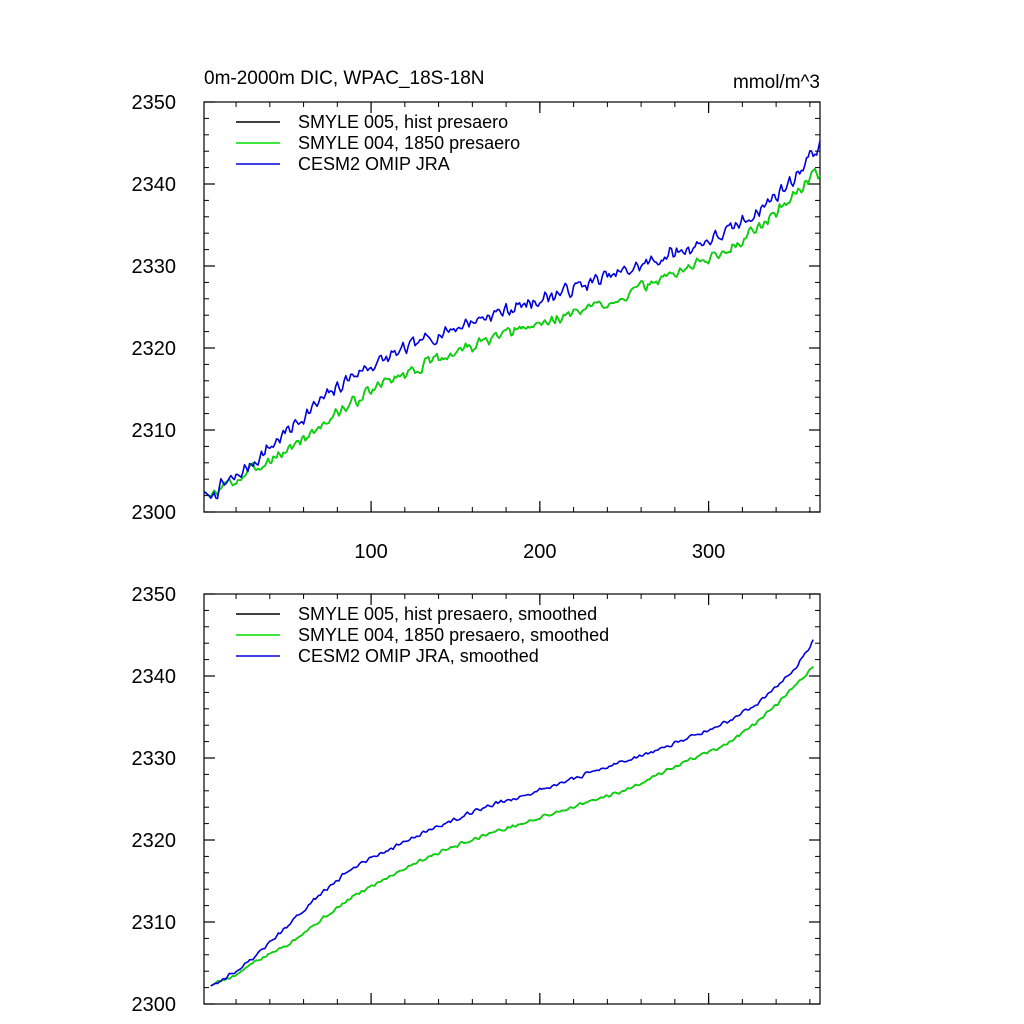  Describe the element at coordinates (409, 143) in the screenshot. I see `legend-label: SMYLE 004, 1850 presaero` at that location.